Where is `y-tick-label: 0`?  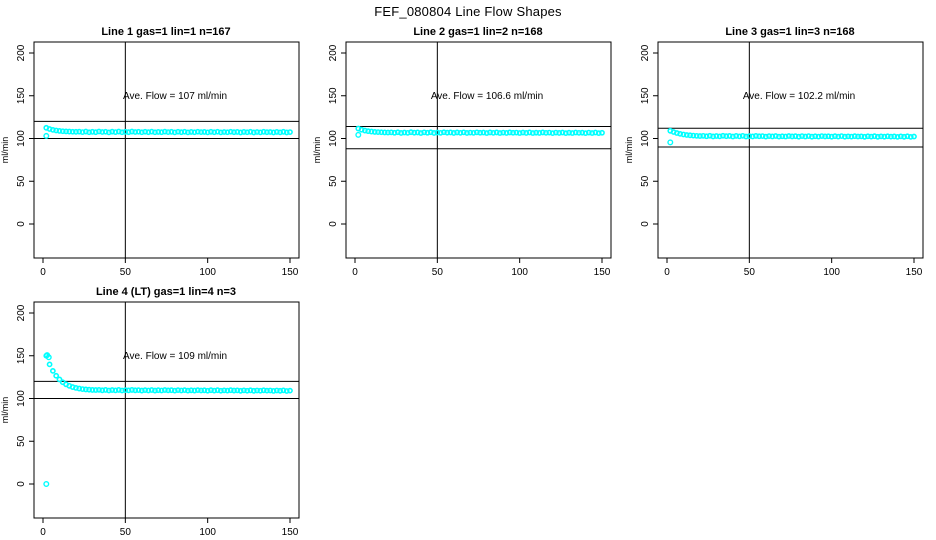
y-tick-label: 0 is located at coordinates (645, 224).